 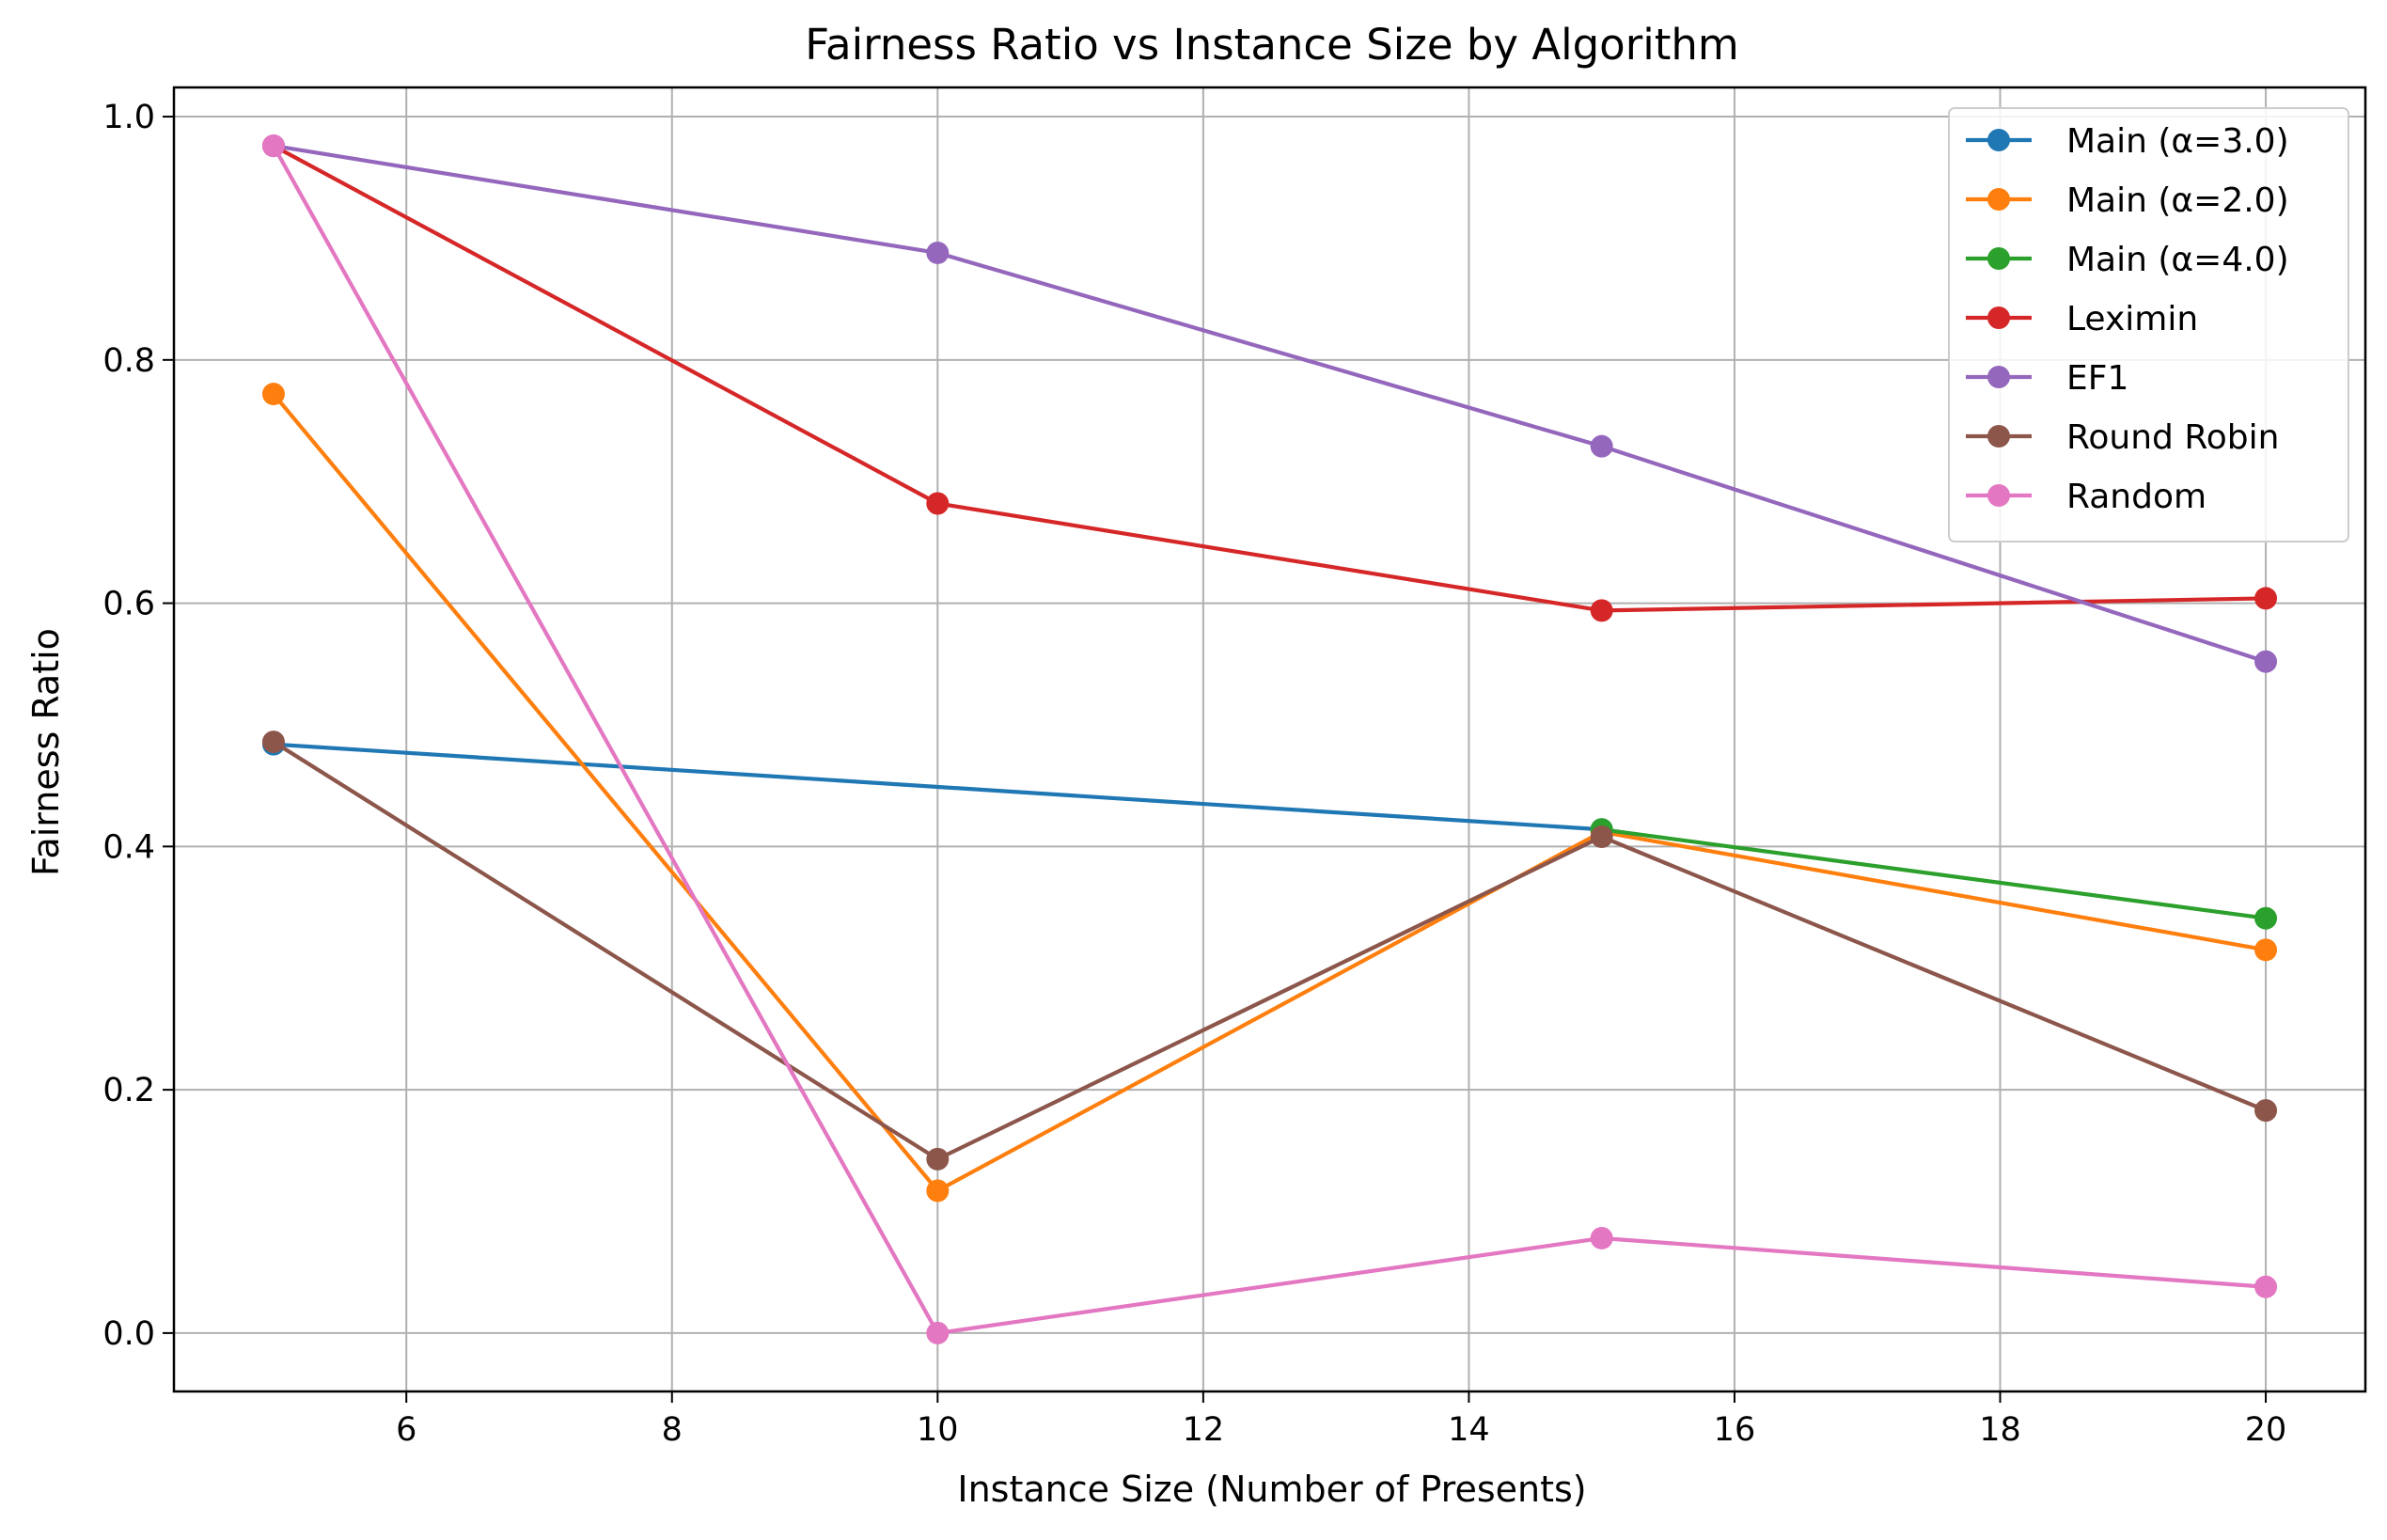 I want to click on y-tick-label: 1.0, so click(x=128, y=117).